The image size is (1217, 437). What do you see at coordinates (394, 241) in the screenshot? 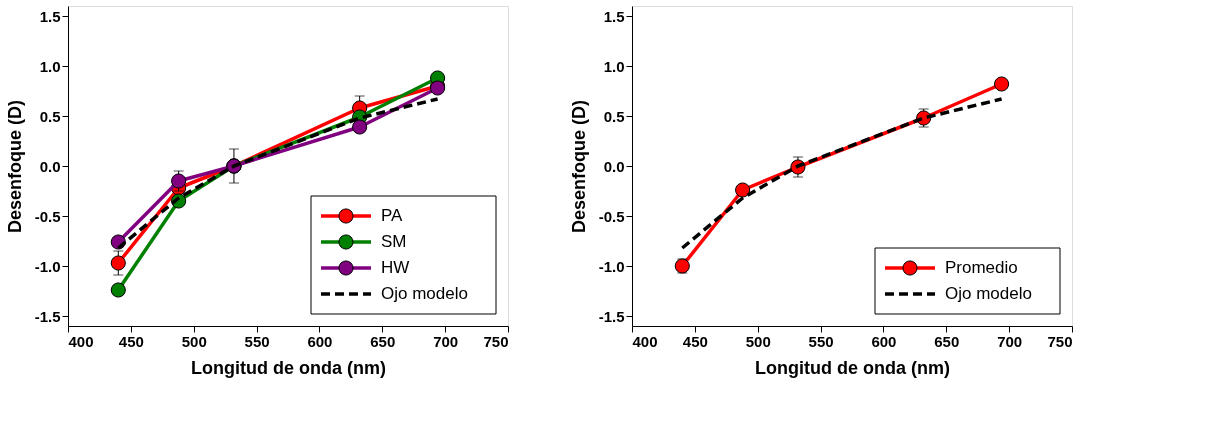
I see `legend-label: SM` at bounding box center [394, 241].